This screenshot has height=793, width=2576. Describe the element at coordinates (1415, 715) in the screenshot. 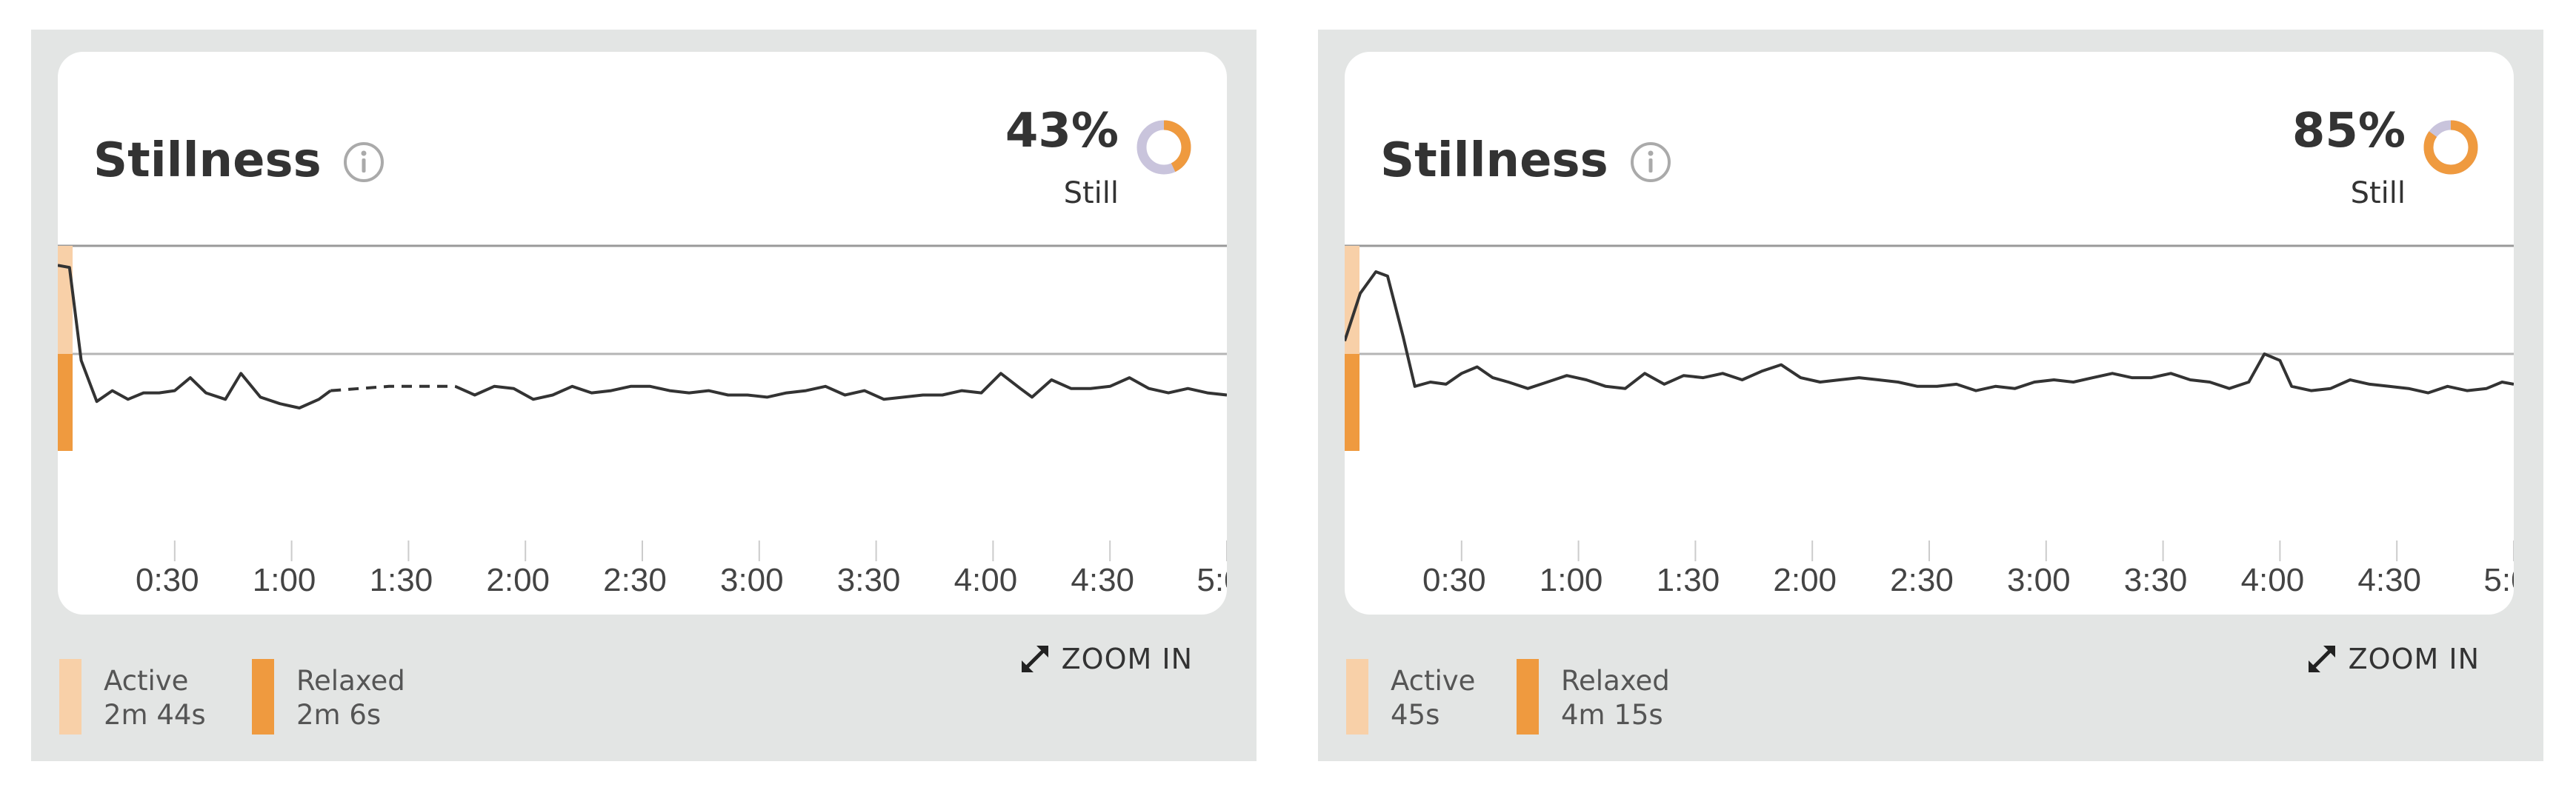

I see `active-value: 45s` at that location.